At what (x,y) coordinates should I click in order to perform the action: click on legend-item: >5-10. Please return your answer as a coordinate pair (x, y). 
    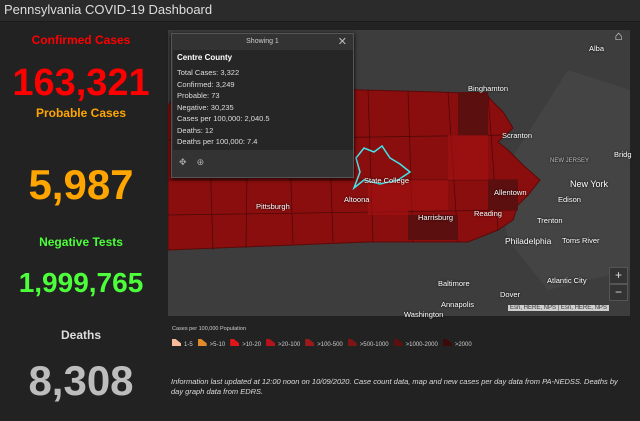
    Looking at the image, I should click on (211, 343).